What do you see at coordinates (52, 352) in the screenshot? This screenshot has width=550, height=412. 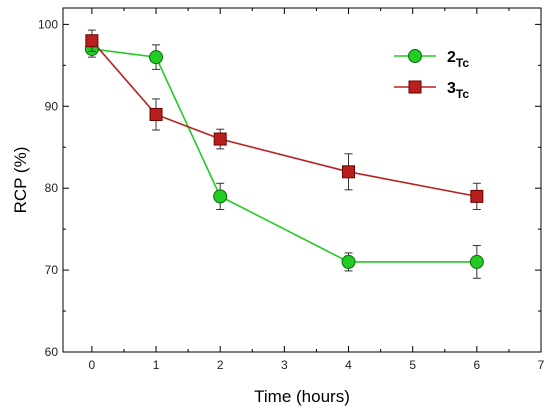 I see `y-tick-label: 60` at bounding box center [52, 352].